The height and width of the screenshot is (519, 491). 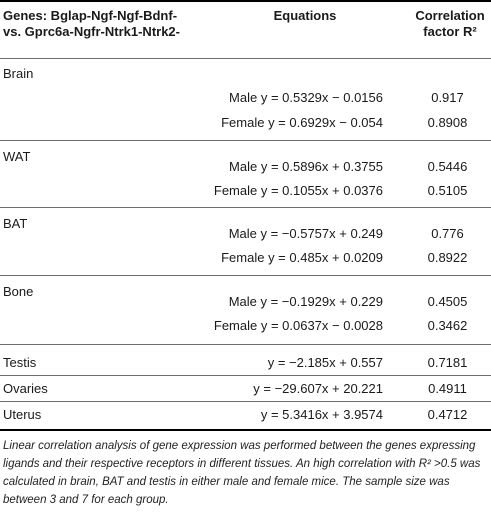 I want to click on header-rule, so click(x=245, y=58).